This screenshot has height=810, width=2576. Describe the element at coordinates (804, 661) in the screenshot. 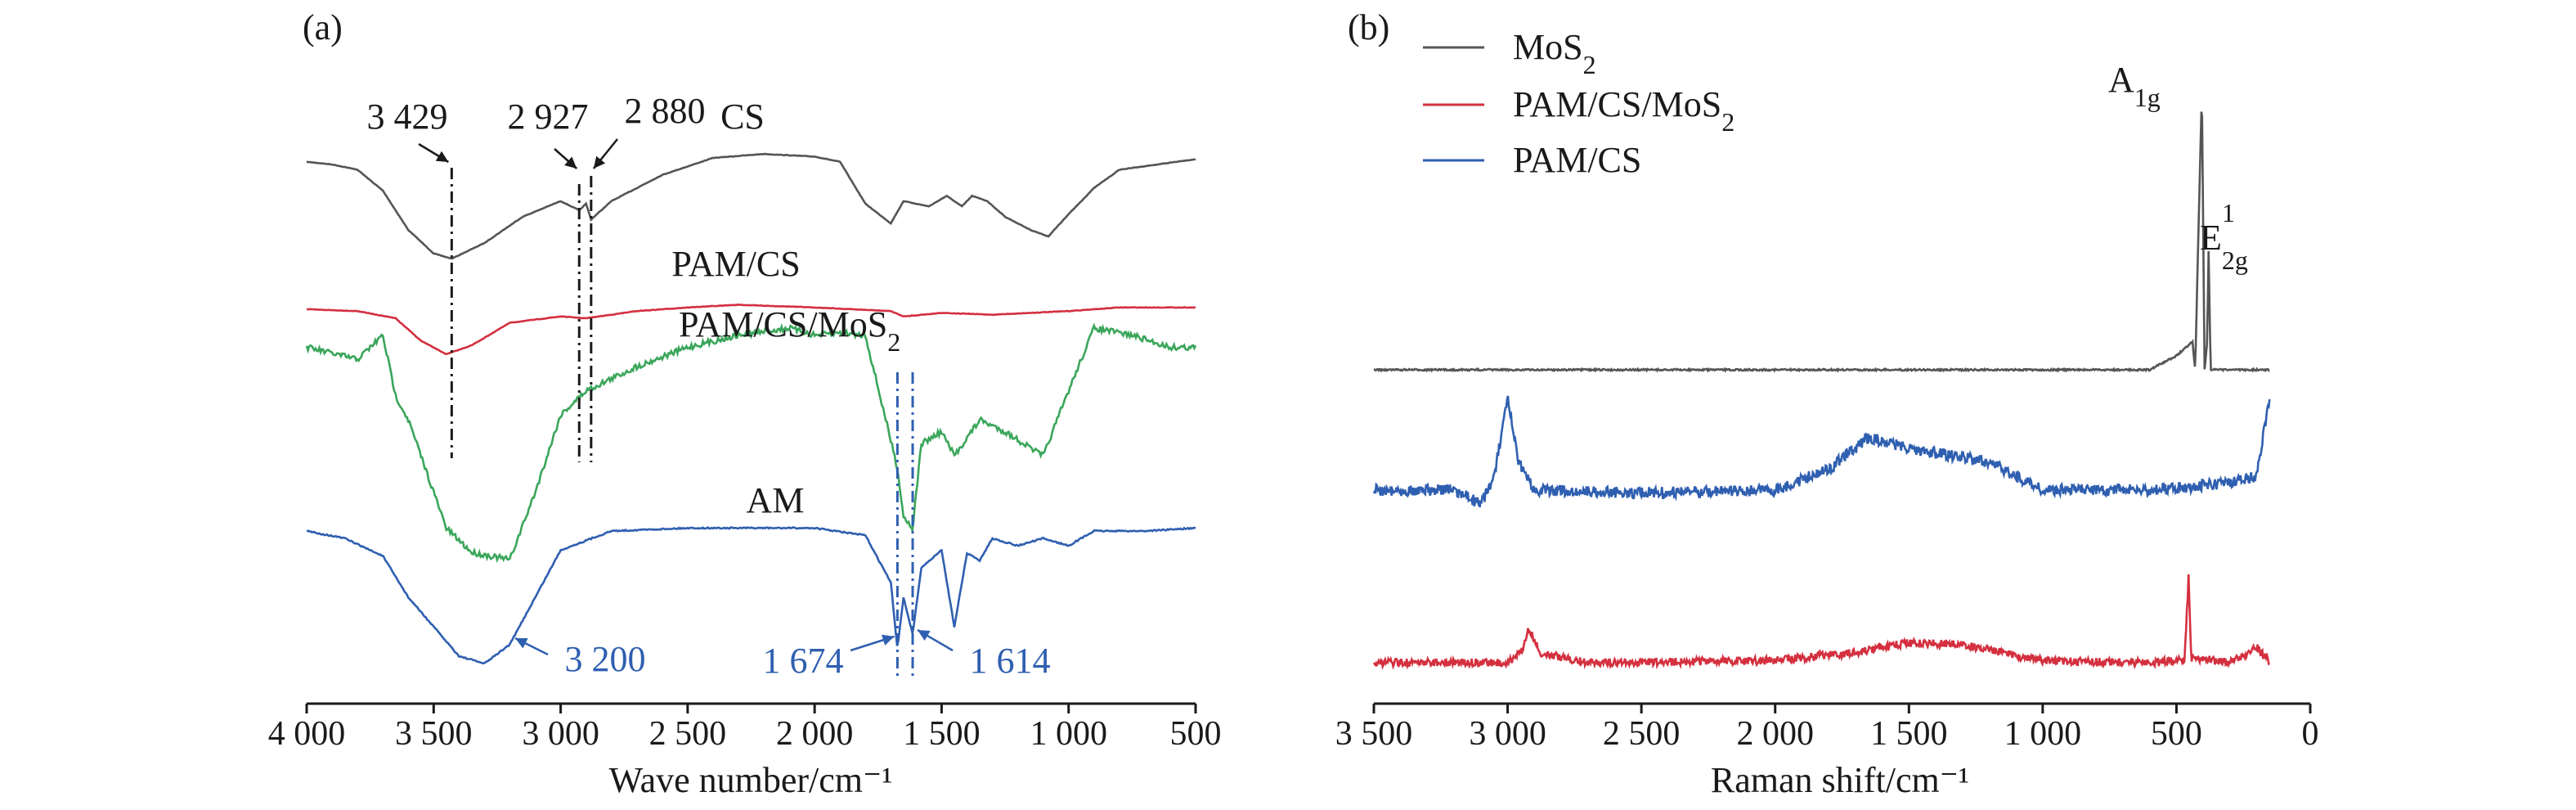

I see `peak-label-1674: 1 674` at that location.